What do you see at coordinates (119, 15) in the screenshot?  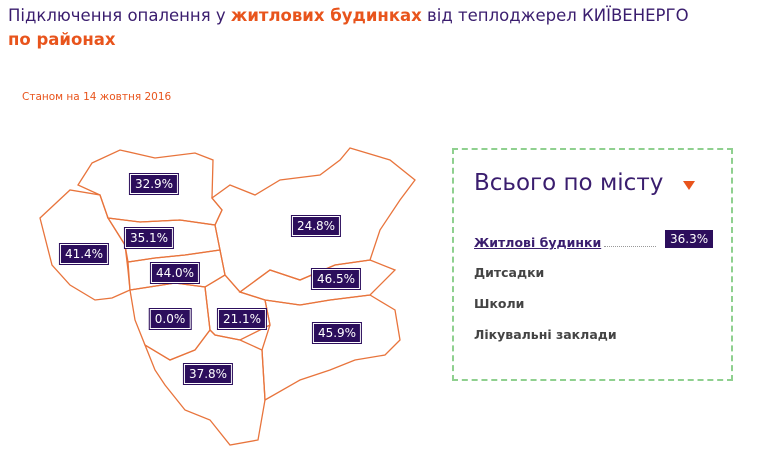 I see `title-part: Підключення опалення у` at bounding box center [119, 15].